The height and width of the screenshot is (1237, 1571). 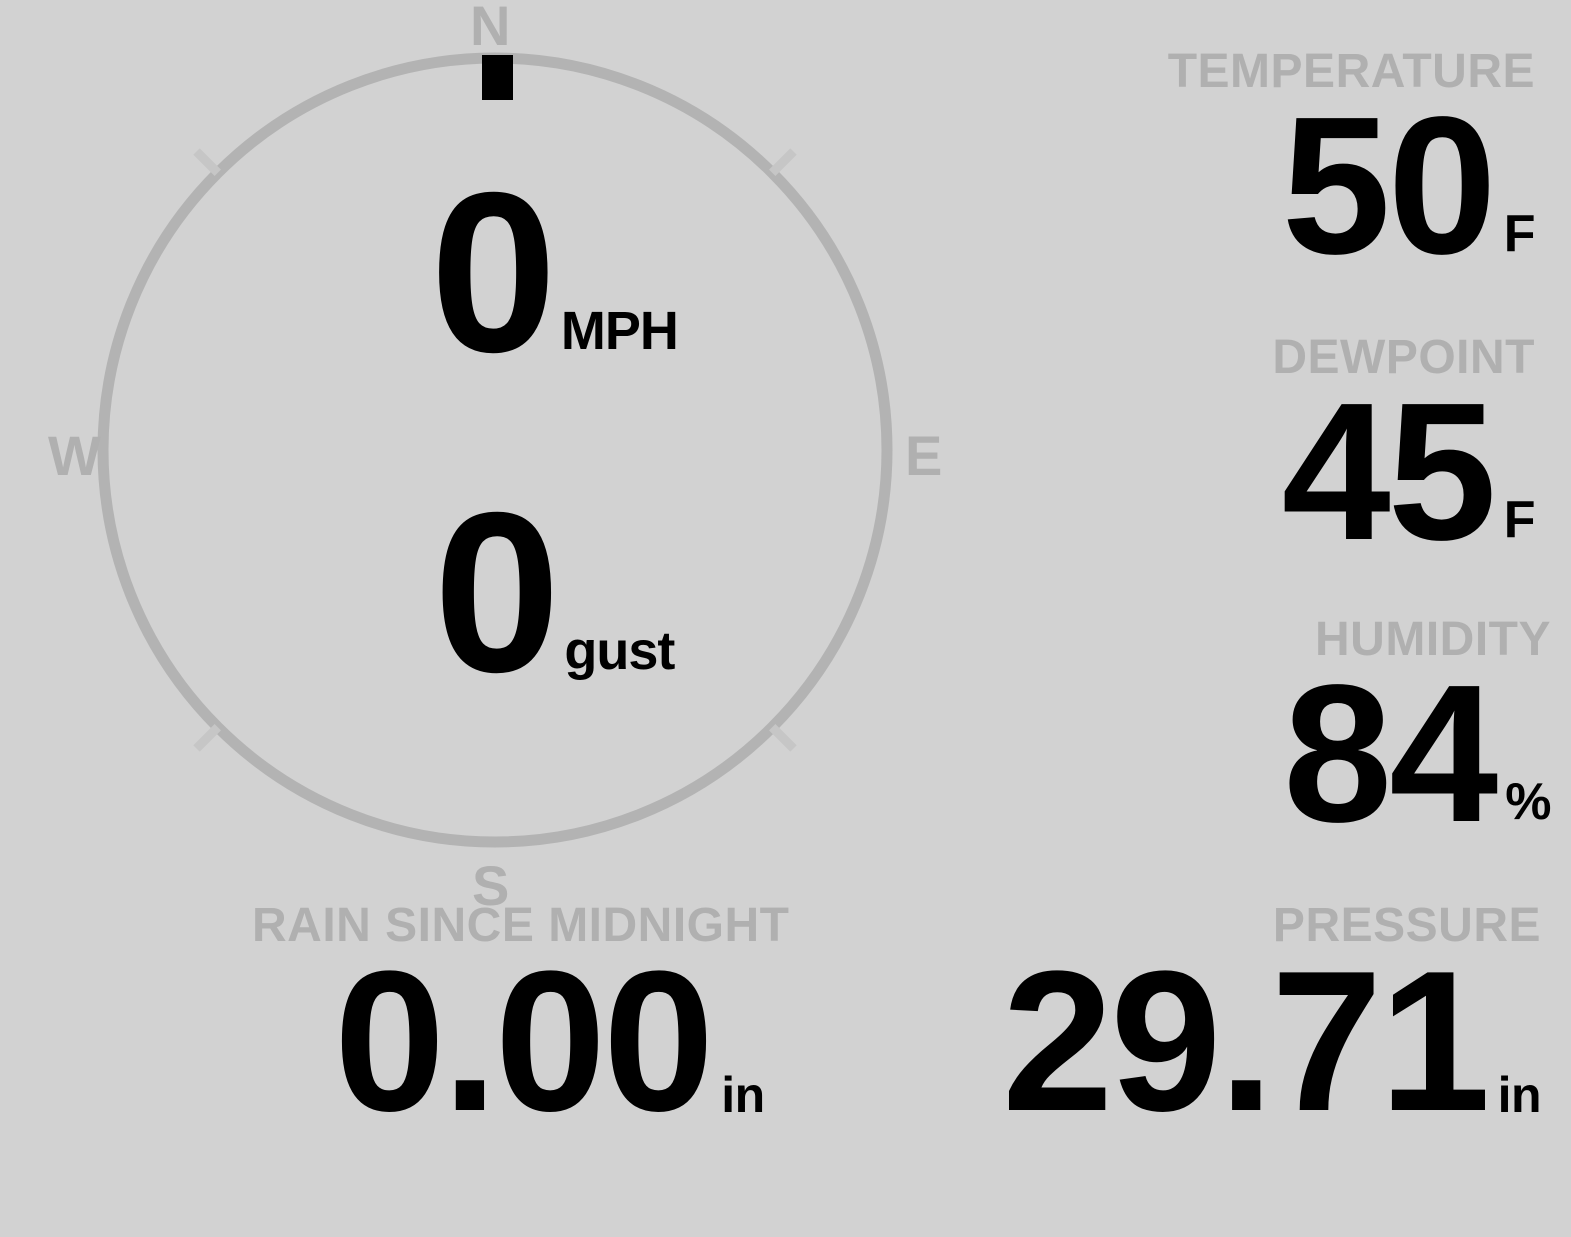 I want to click on pressure-value: 29.71, so click(x=1246, y=1041).